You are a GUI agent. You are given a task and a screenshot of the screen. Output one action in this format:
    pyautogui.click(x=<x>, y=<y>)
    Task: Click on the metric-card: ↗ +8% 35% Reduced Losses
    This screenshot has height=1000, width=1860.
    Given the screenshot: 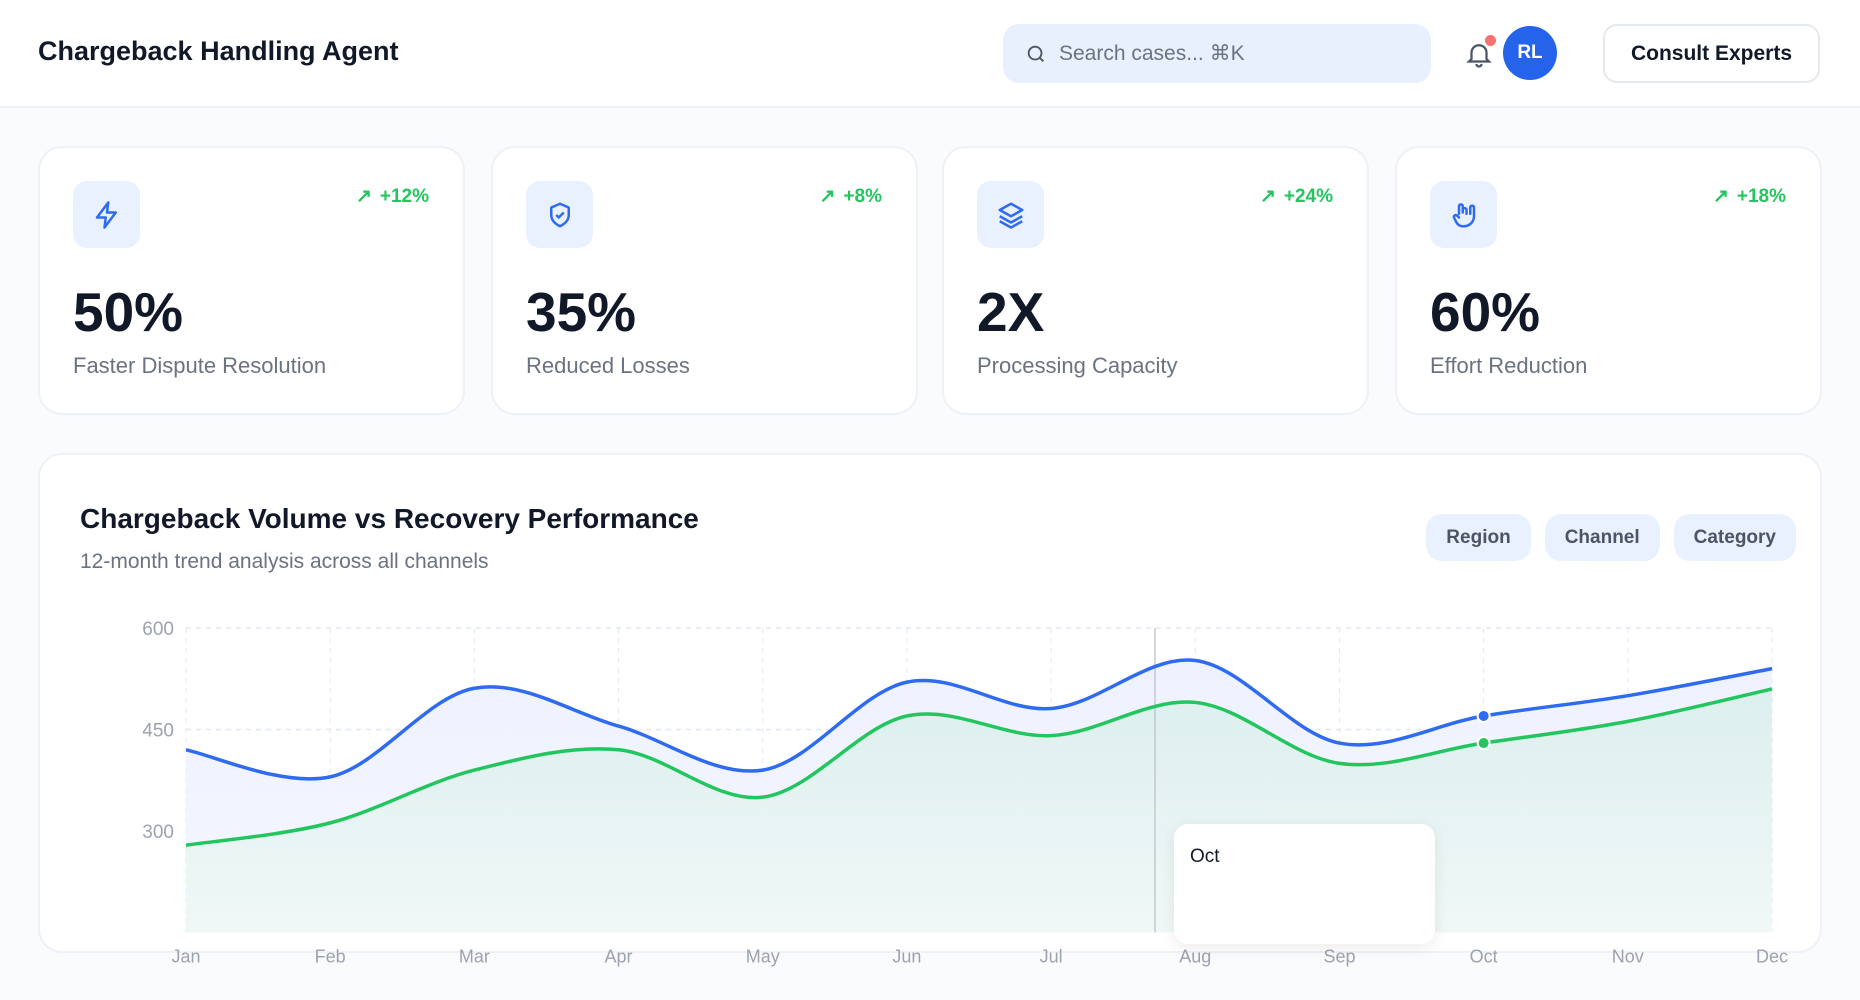 What is the action you would take?
    pyautogui.click(x=704, y=280)
    